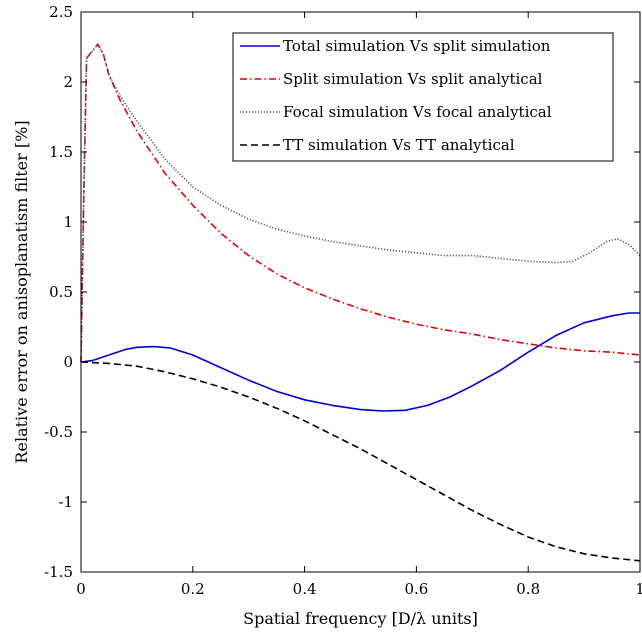 The height and width of the screenshot is (635, 642). What do you see at coordinates (61, 292) in the screenshot?
I see `y-tick-label: 0.5` at bounding box center [61, 292].